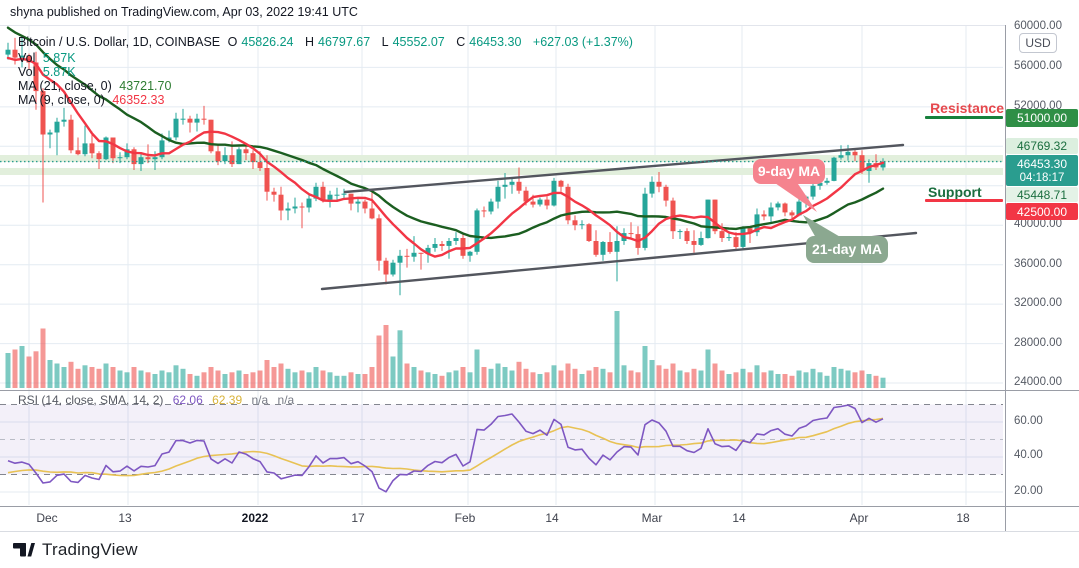  Describe the element at coordinates (652, 518) in the screenshot. I see `time-axis-label: Mar` at that location.